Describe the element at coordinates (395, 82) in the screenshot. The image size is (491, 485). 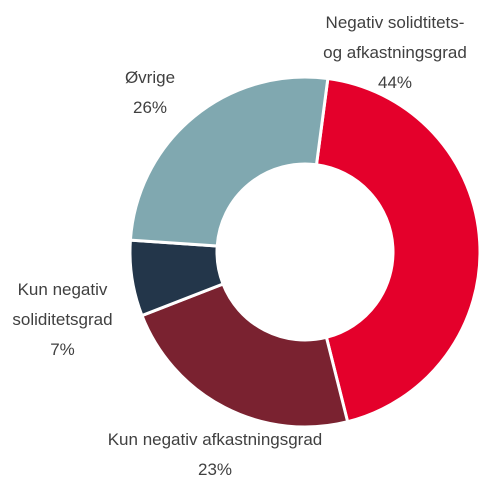
I see `slice-value-label: 44%` at that location.